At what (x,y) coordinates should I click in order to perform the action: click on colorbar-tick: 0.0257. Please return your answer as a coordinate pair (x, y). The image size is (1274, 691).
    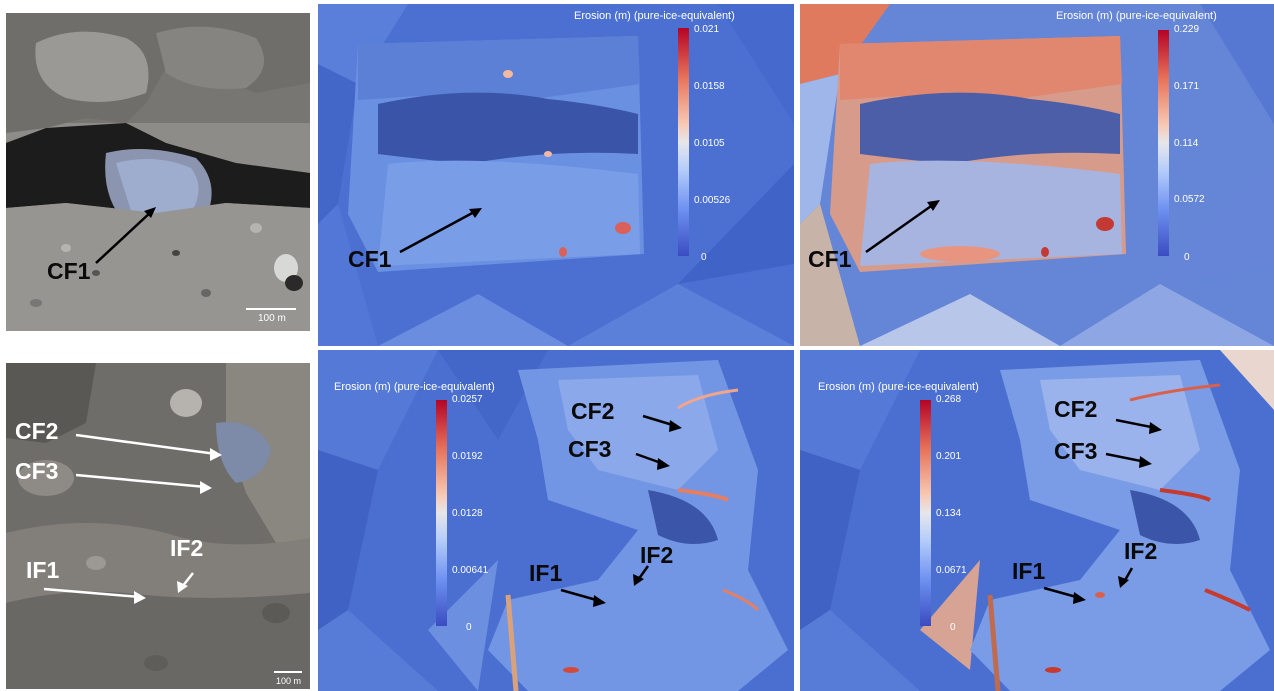
    Looking at the image, I should click on (467, 399).